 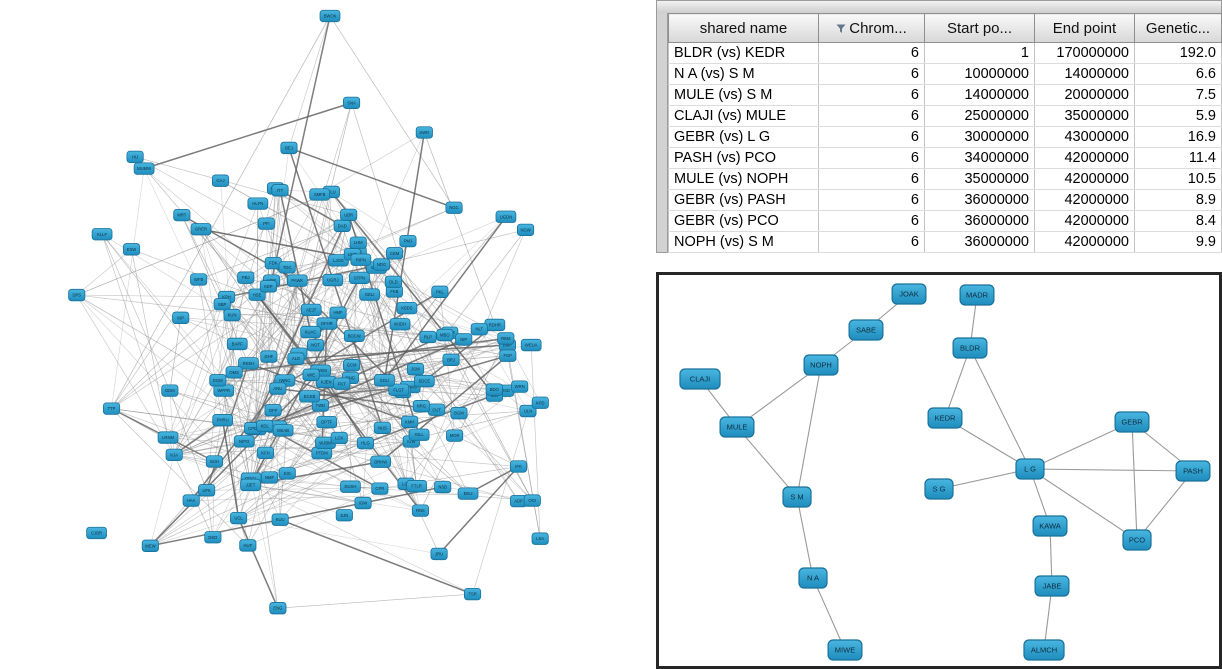 I want to click on network-node: CLAJI, so click(x=700, y=379).